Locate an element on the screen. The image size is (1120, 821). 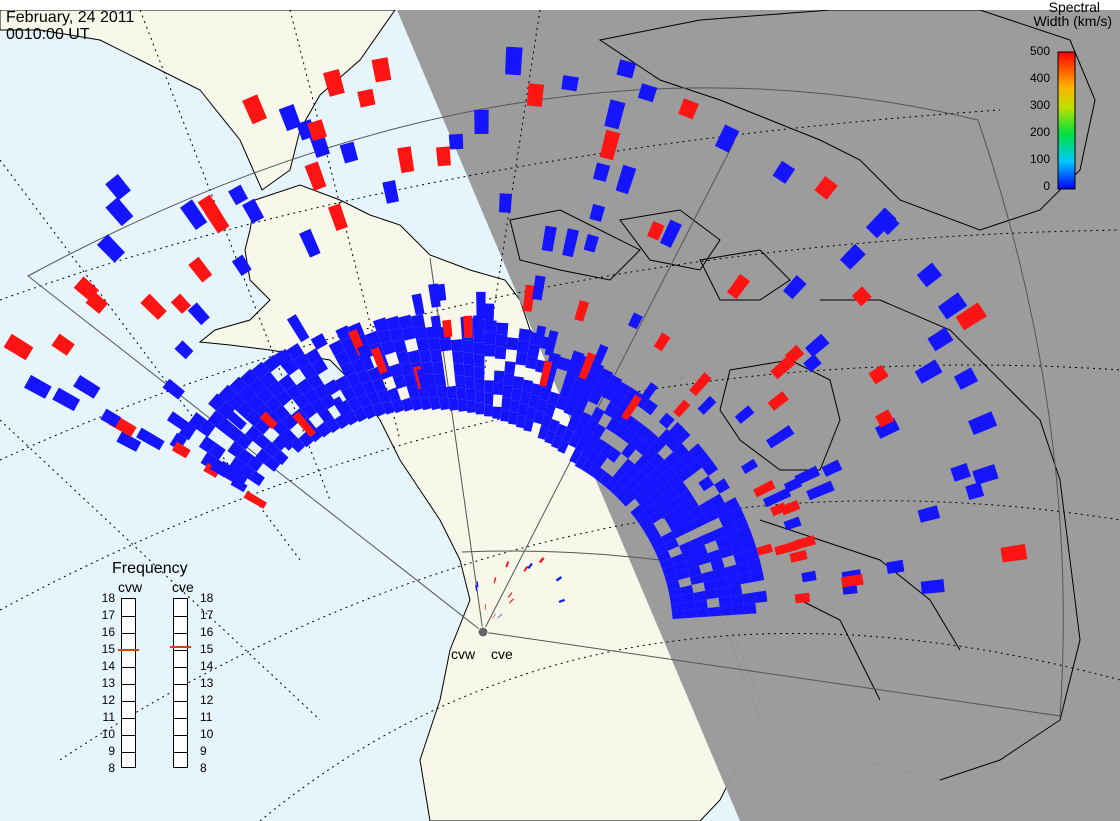
freq-tick-right: 13 is located at coordinates (207, 683).